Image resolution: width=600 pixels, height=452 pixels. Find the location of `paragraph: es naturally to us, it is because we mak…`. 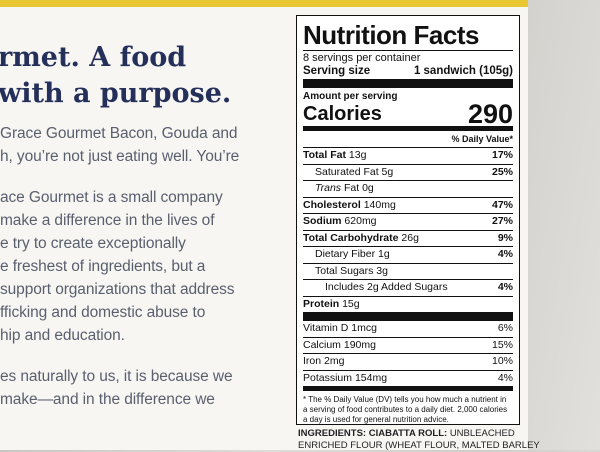

paragraph: es naturally to us, it is because we mak… is located at coordinates (140, 388).